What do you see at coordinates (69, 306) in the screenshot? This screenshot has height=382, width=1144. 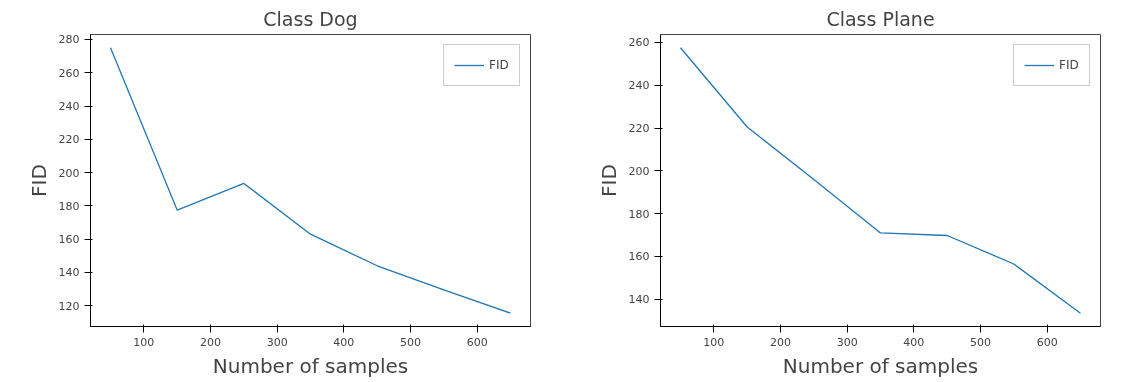 I see `y-tick-label: 120` at bounding box center [69, 306].